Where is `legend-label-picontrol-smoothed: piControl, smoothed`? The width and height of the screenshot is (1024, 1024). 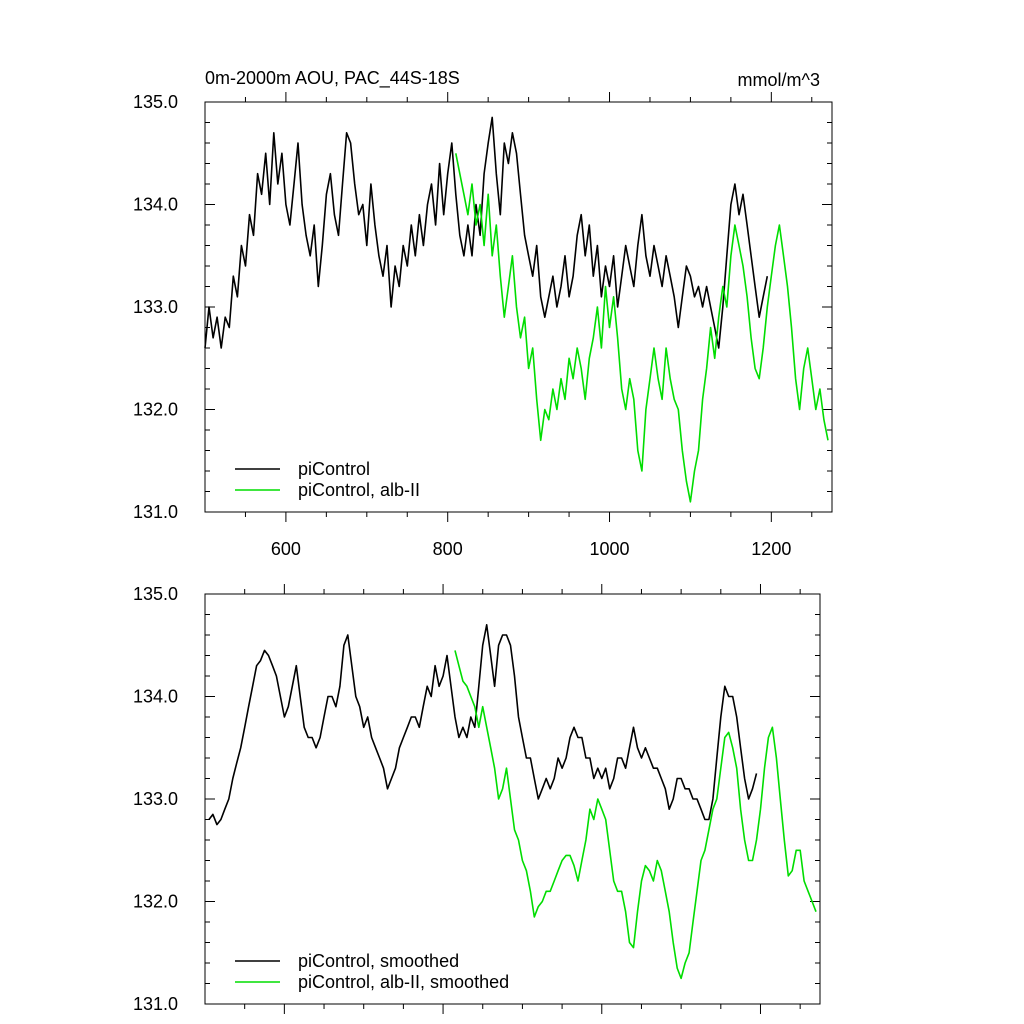 legend-label-picontrol-smoothed: piControl, smoothed is located at coordinates (378, 961).